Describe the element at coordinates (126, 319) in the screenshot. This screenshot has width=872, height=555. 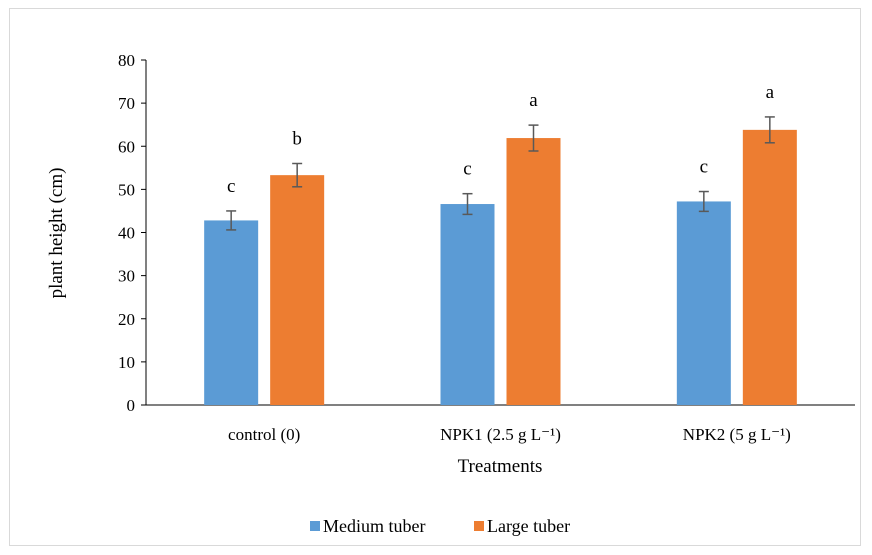
I see `y-tick-label: 20` at that location.